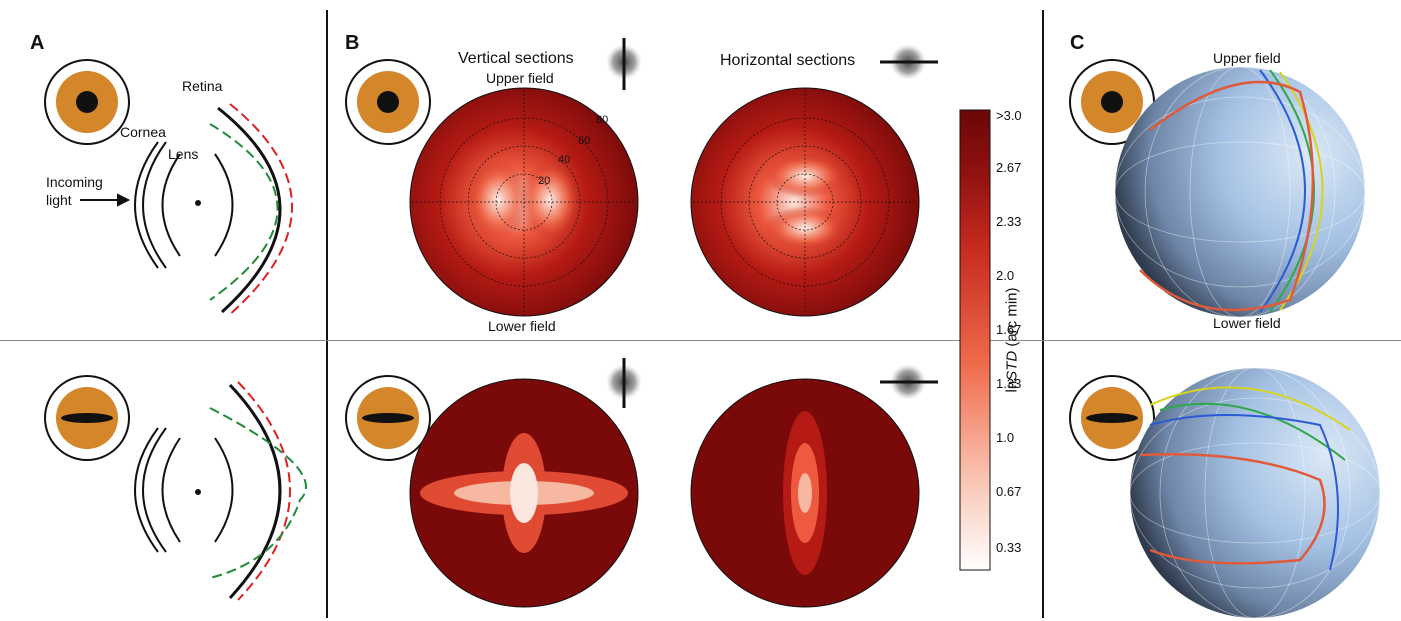 The height and width of the screenshot is (621, 1401). Describe the element at coordinates (352, 43) in the screenshot. I see `panel-label-b: B` at that location.